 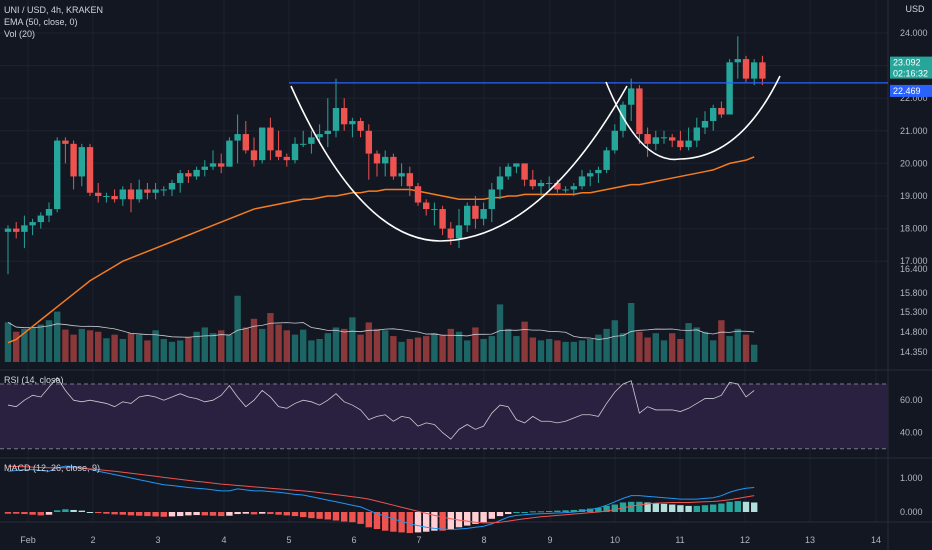 What do you see at coordinates (911, 67) in the screenshot?
I see `last-price-tag-bg` at bounding box center [911, 67].